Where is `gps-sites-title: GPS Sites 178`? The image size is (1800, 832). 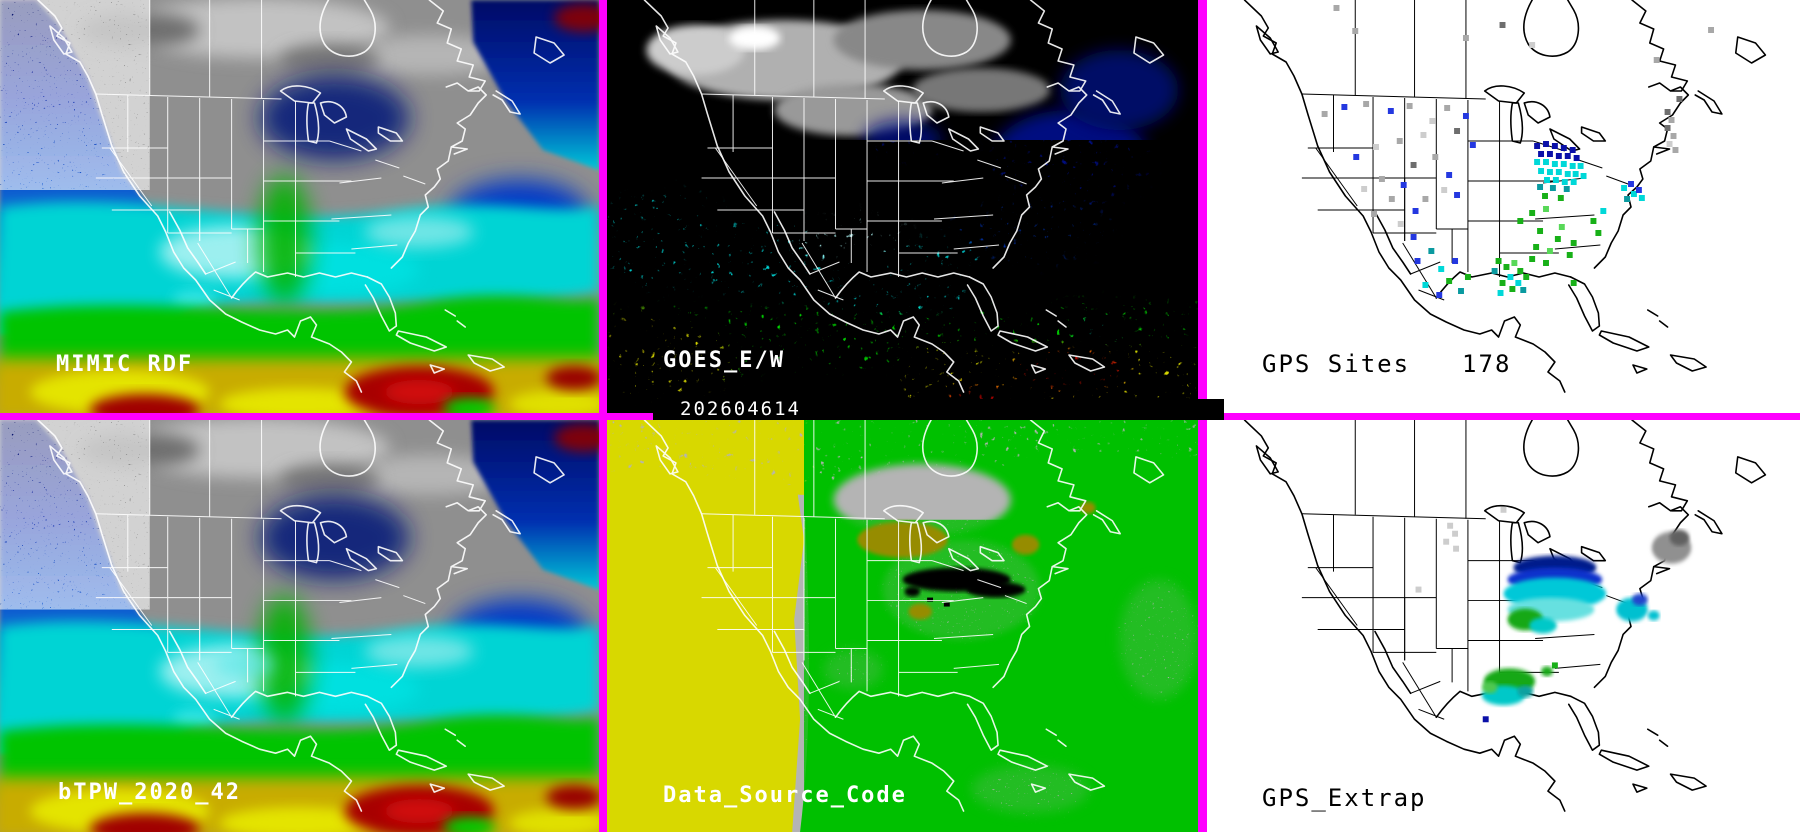 gps-sites-title: GPS Sites 178 is located at coordinates (1386, 364).